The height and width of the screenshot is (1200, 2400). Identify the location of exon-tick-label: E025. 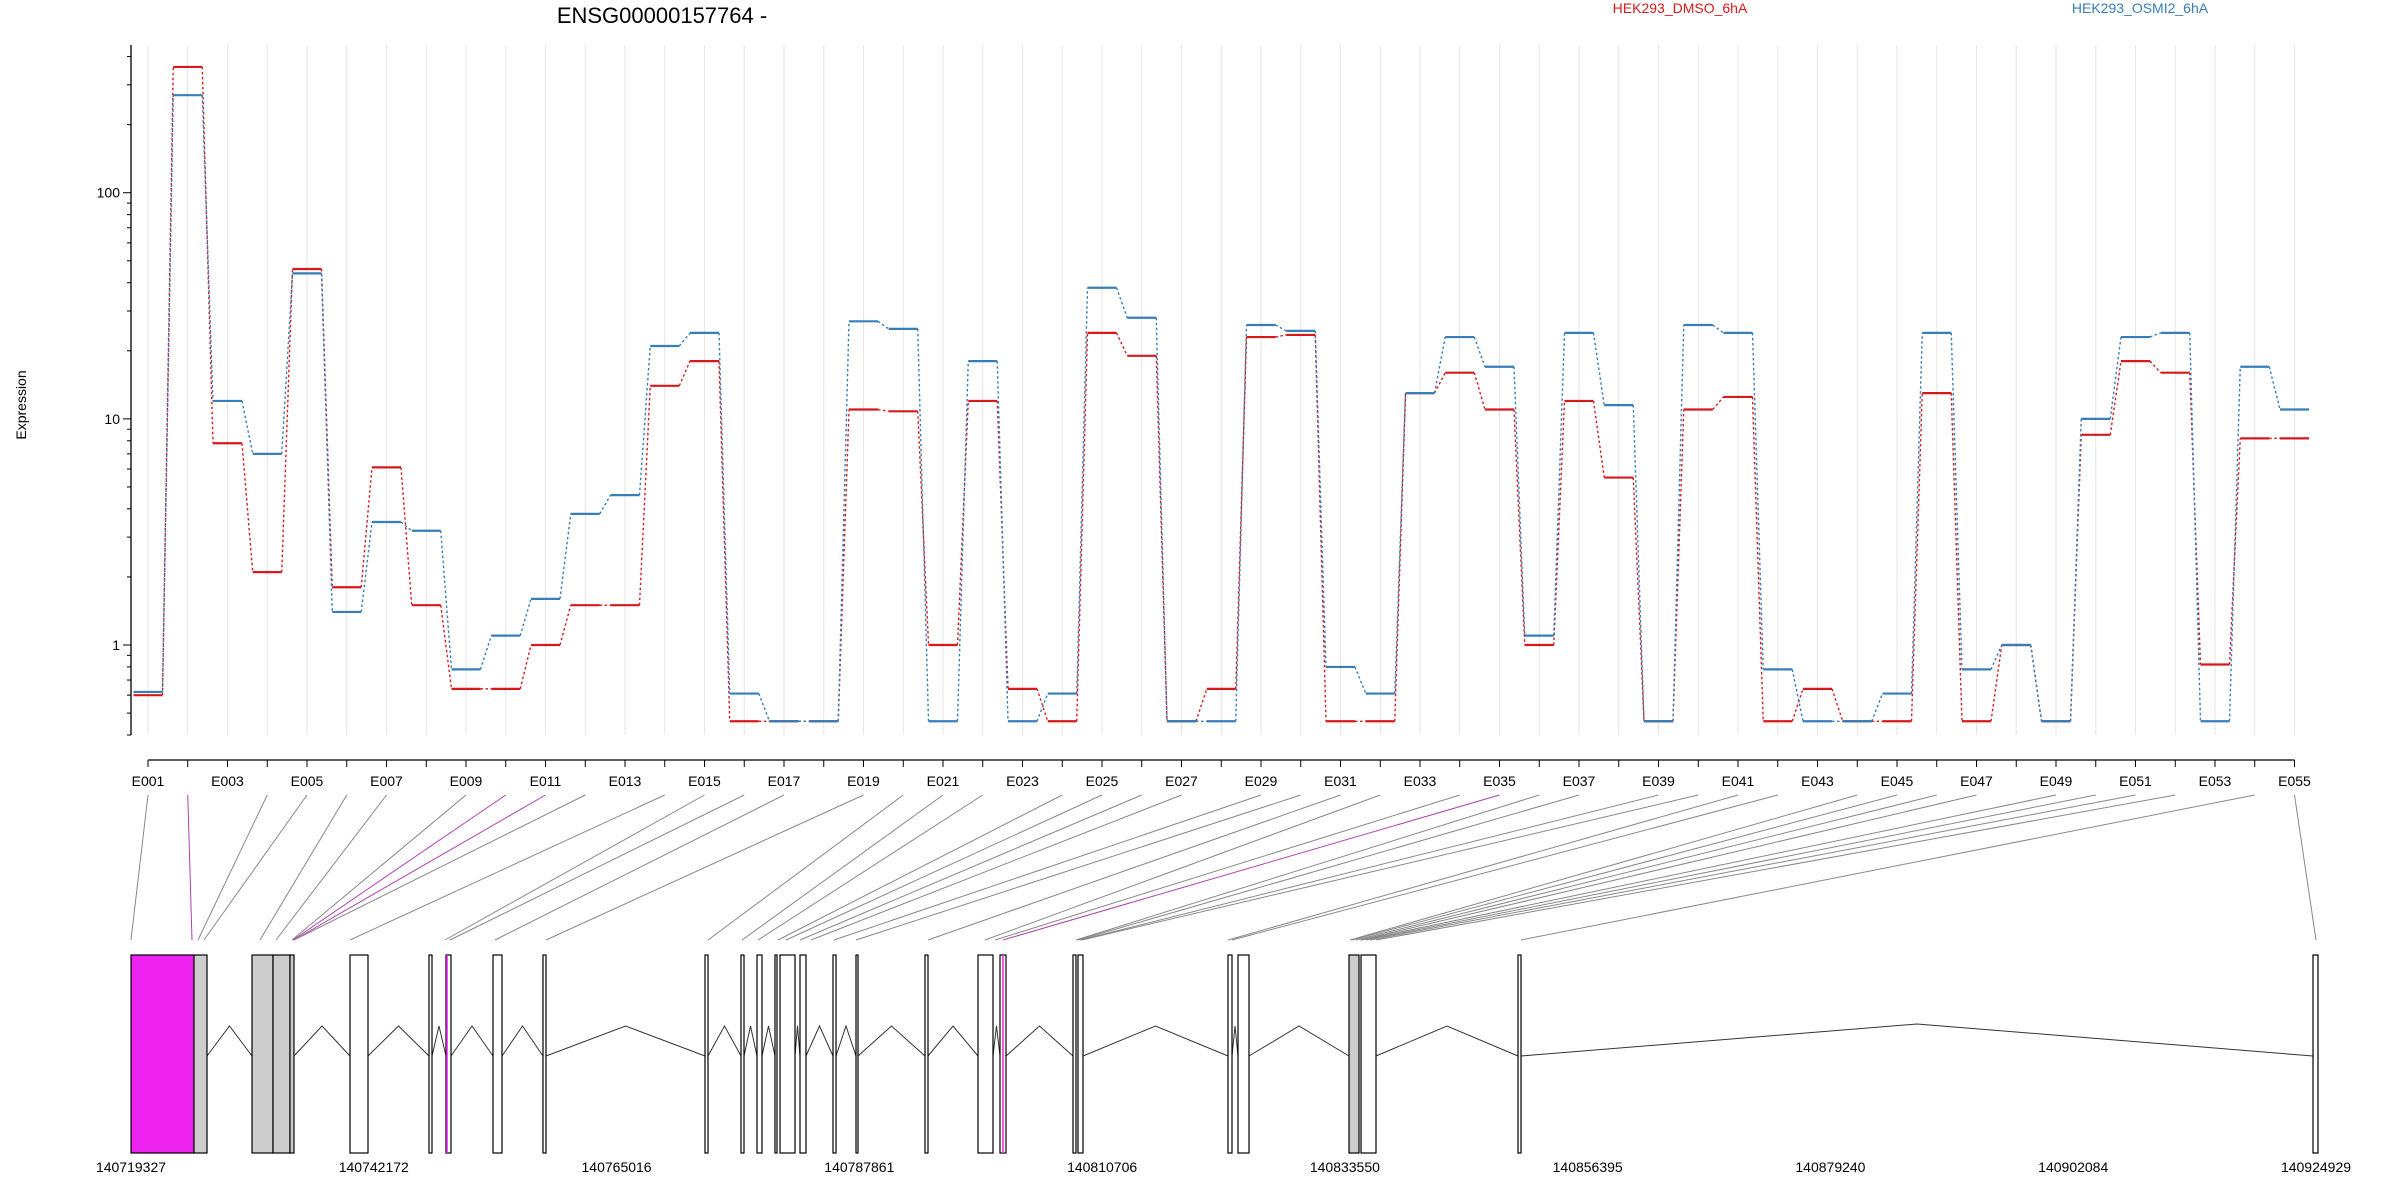
(1102, 781).